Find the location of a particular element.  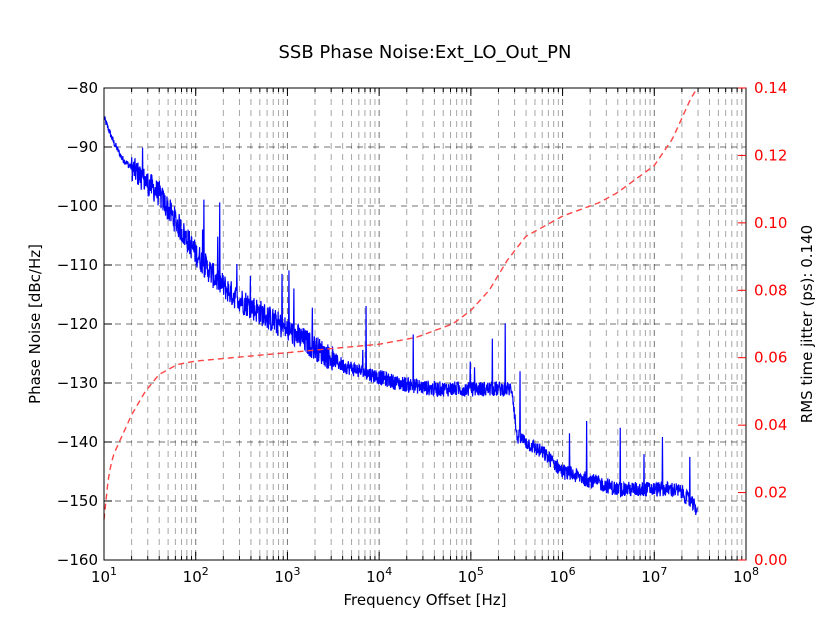

x-tick-label-exponent: 8 is located at coordinates (755, 571).